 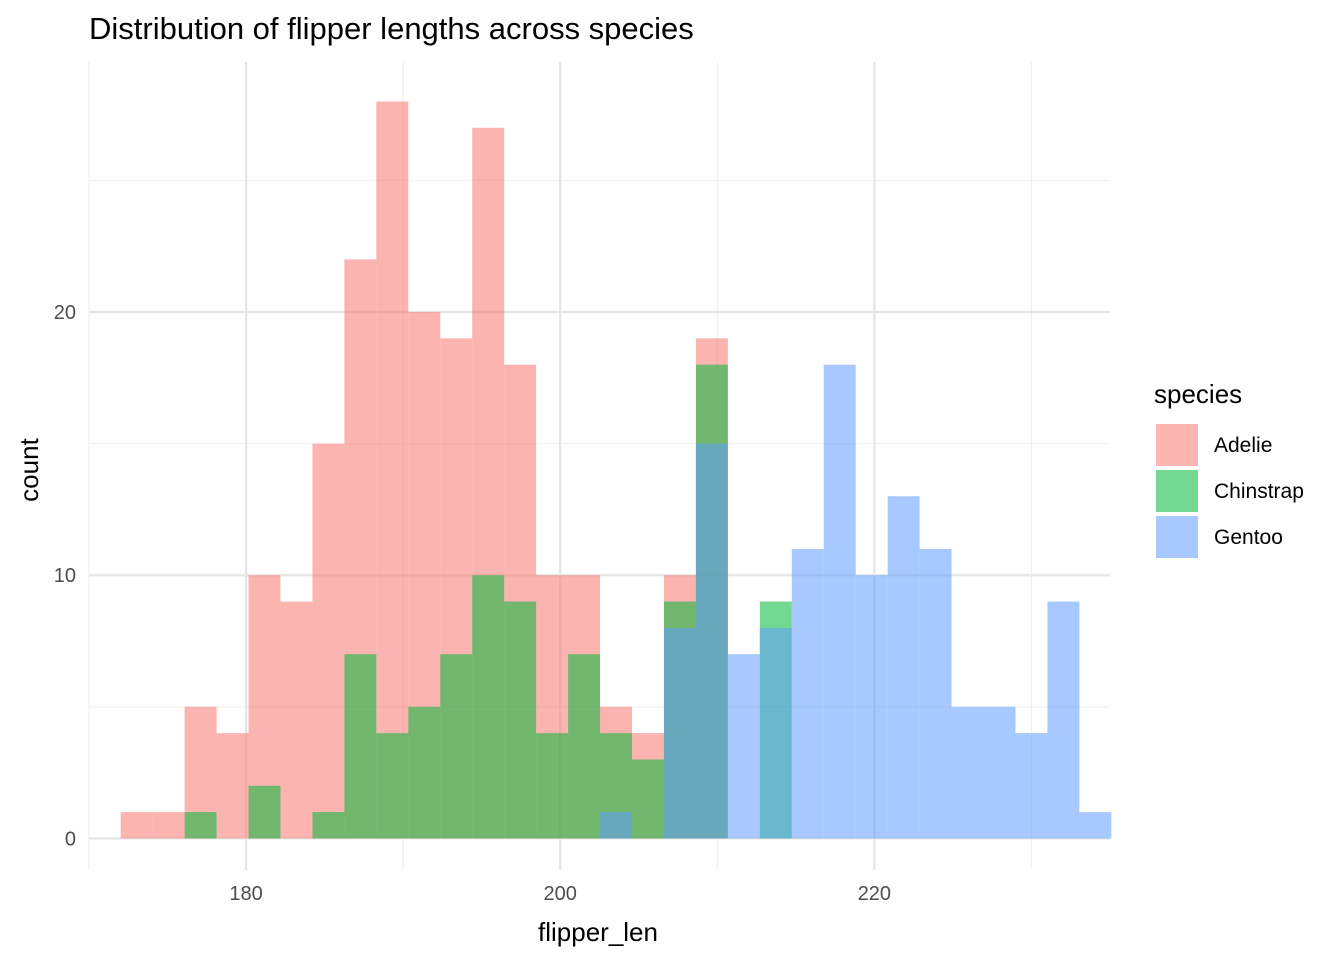 I want to click on legend-key-chinstrap, so click(x=1177, y=491).